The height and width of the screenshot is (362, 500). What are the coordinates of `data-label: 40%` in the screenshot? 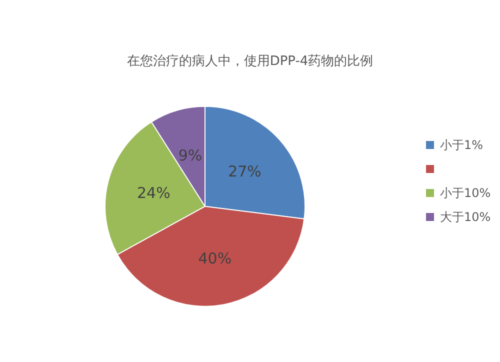 It's located at (215, 258).